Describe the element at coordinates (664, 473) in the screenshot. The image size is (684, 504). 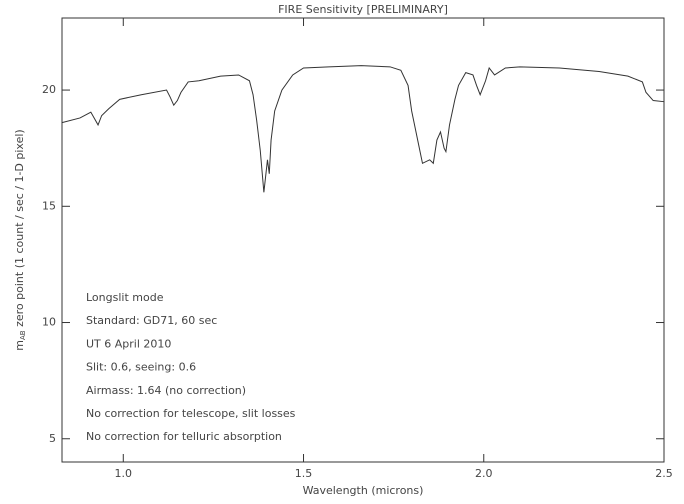
I see `x-tick-label: 2.5` at that location.